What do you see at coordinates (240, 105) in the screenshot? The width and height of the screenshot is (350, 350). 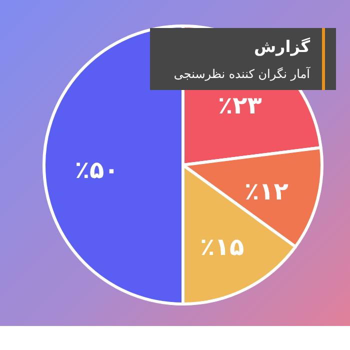 I see `data-label: ٪۲۳` at bounding box center [240, 105].